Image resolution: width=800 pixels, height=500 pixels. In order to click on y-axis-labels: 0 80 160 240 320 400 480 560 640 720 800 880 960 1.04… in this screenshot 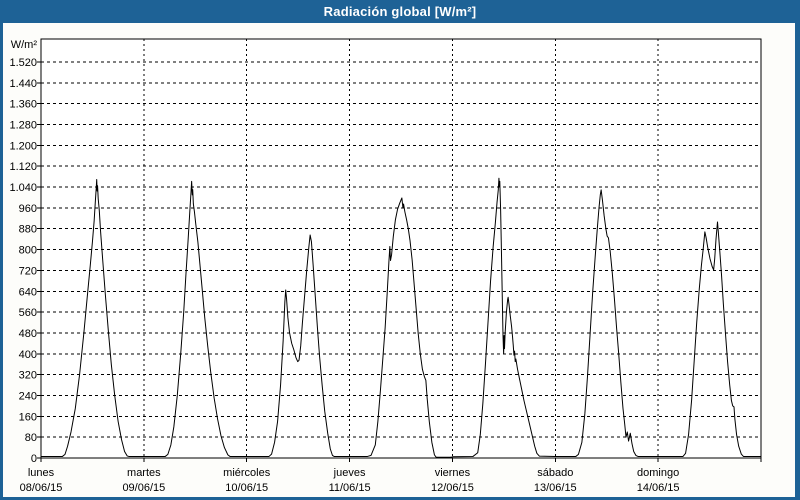, I will do `click(23, 261)`.